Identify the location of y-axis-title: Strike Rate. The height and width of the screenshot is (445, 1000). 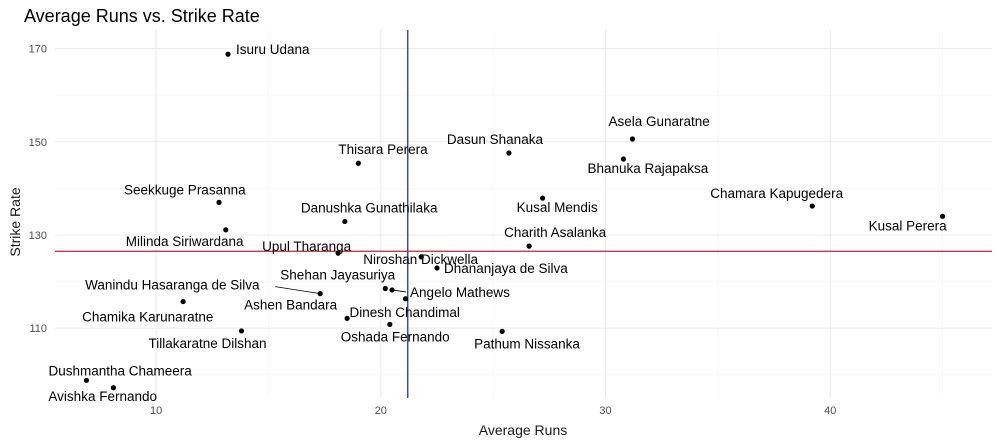
(15, 221).